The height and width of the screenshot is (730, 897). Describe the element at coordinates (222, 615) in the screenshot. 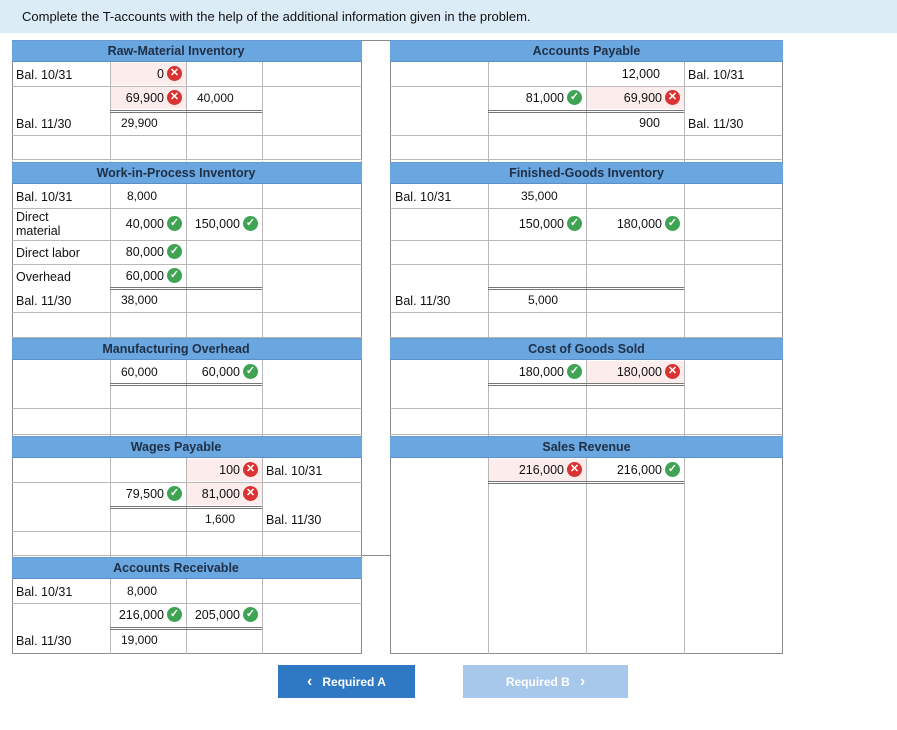

I see `receivable-credit-field: 205,000 ✓` at that location.